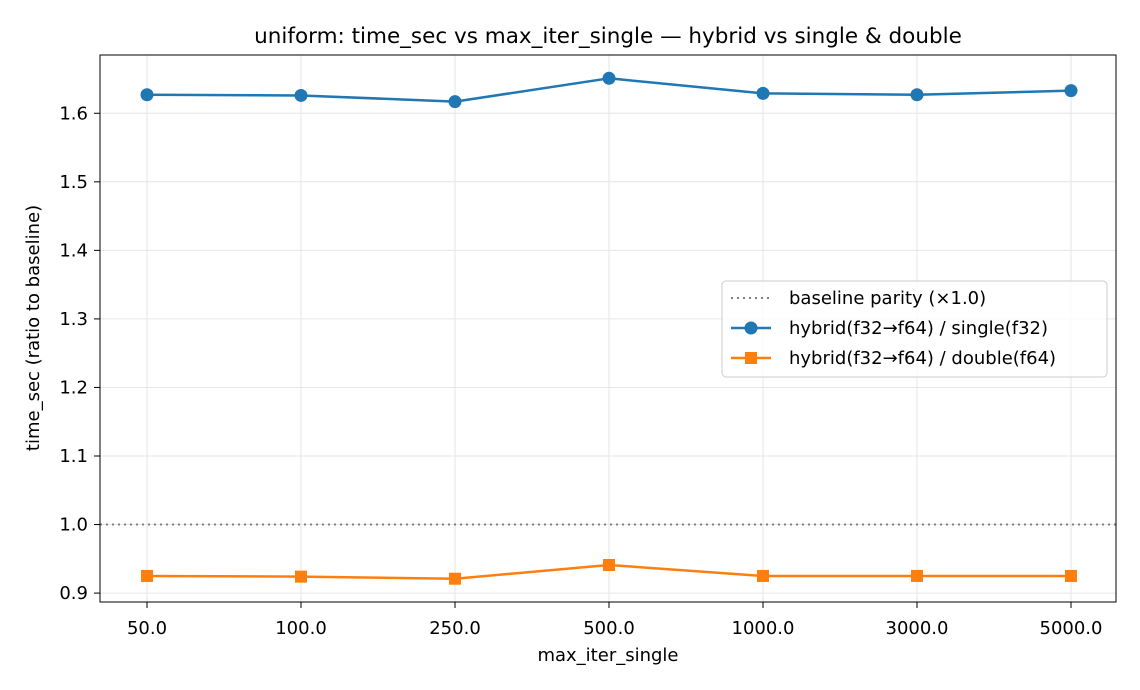 The width and height of the screenshot is (1140, 690). Describe the element at coordinates (607, 655) in the screenshot. I see `x-axis-label: max_iter_single` at that location.